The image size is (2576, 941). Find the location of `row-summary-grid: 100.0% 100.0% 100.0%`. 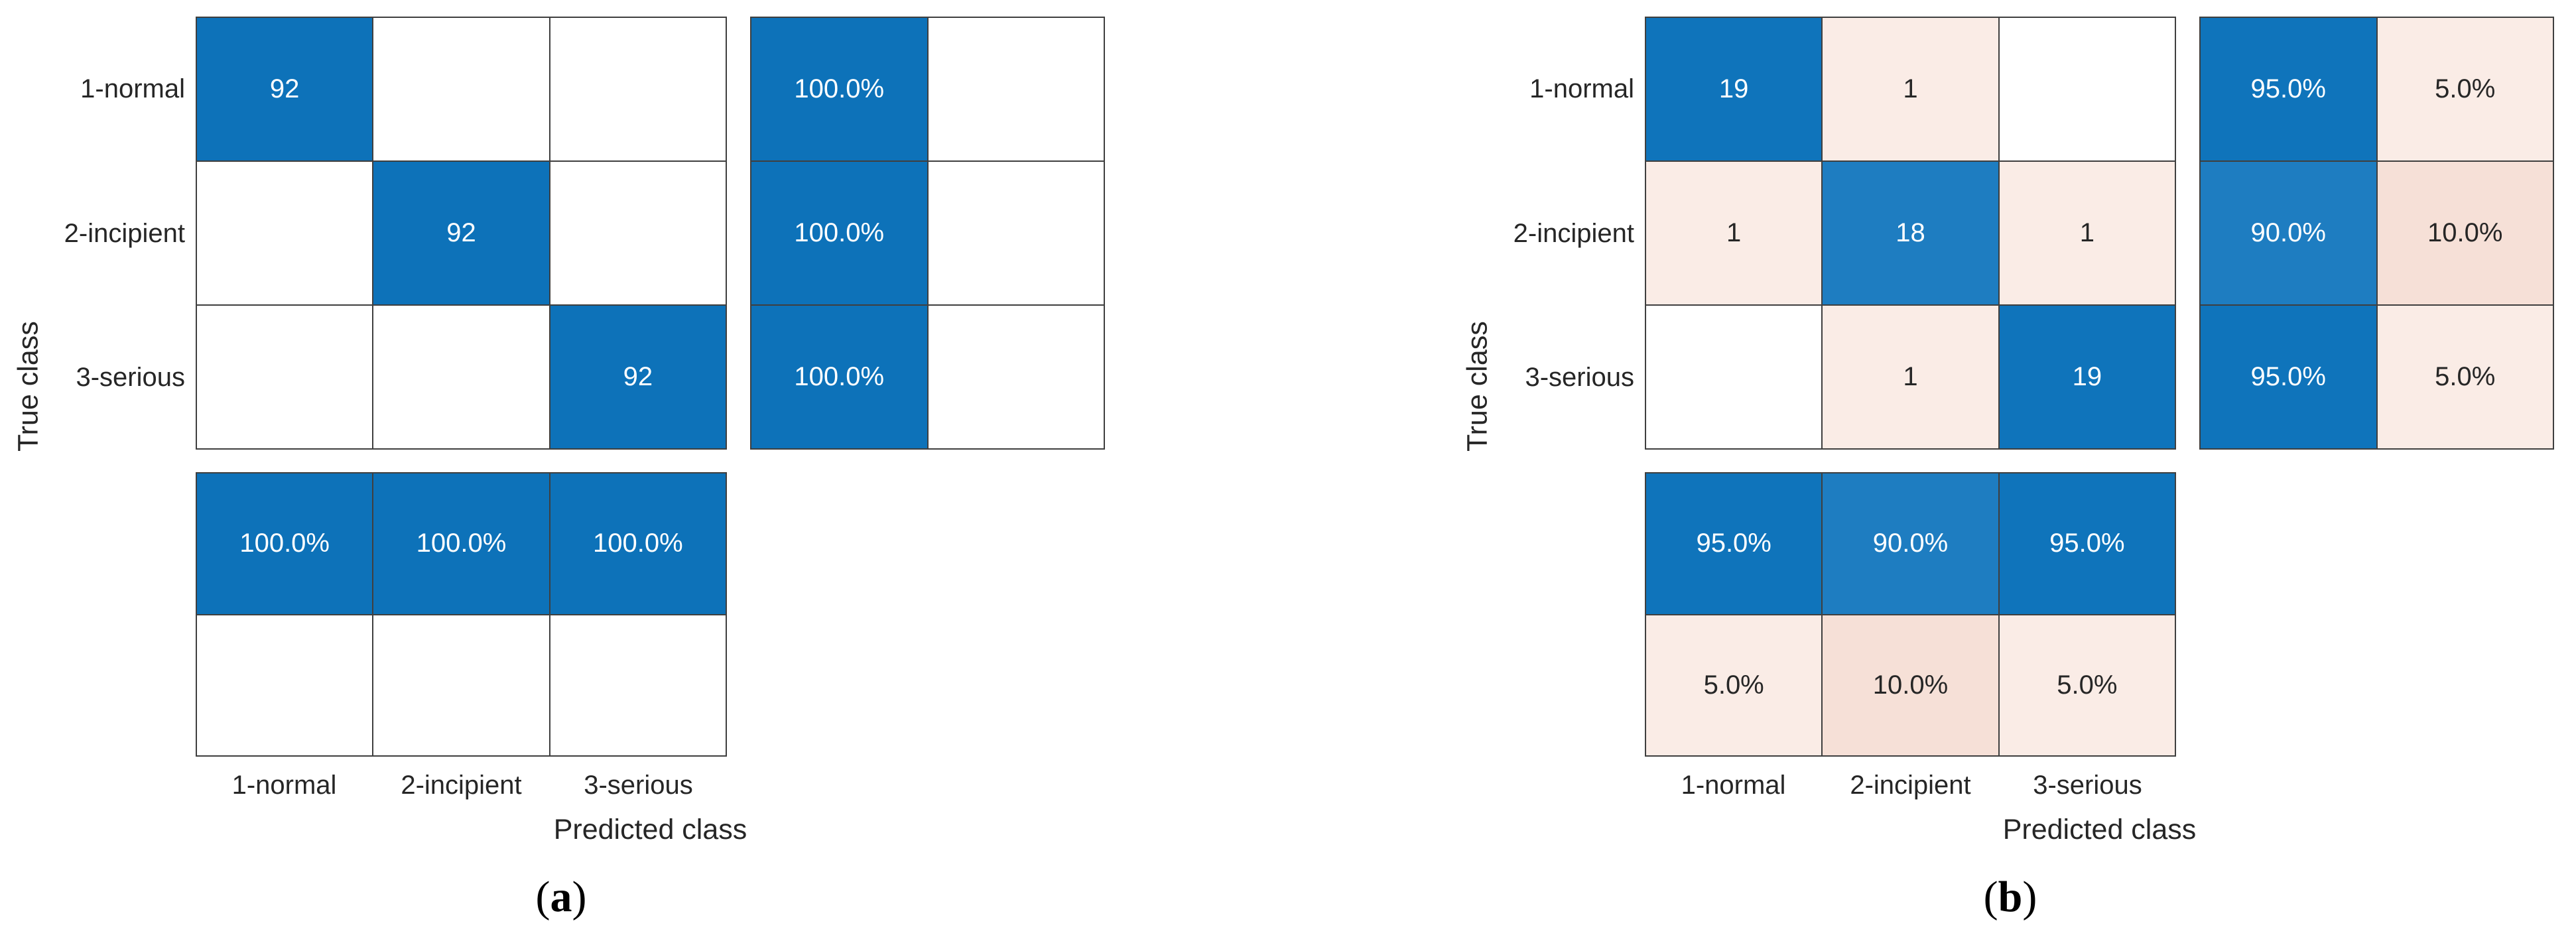

row-summary-grid: 100.0% 100.0% 100.0% is located at coordinates (928, 233).